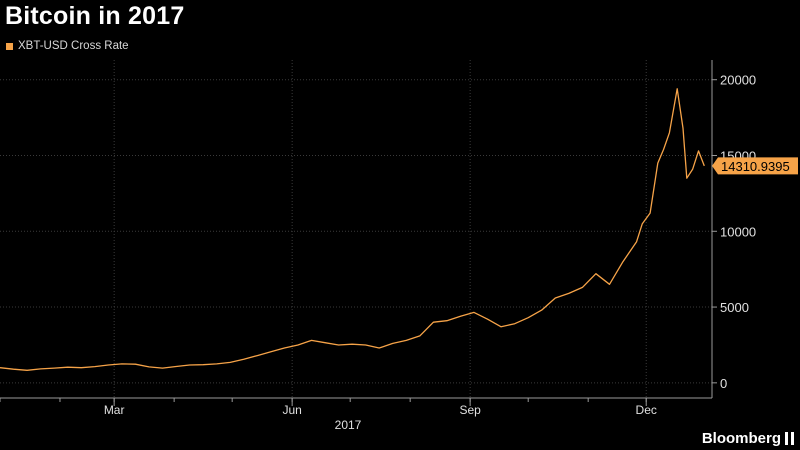 The image size is (800, 450). I want to click on legend-label: XBT-USD Cross Rate, so click(73, 46).